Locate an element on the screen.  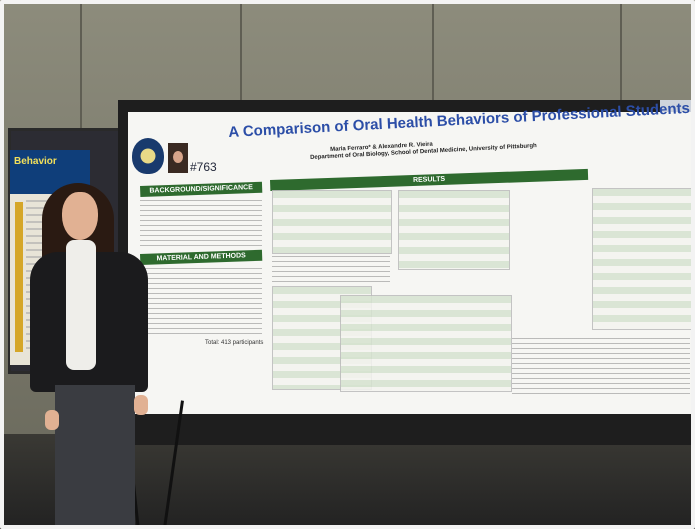
university-seal-icon is located at coordinates (148, 156).